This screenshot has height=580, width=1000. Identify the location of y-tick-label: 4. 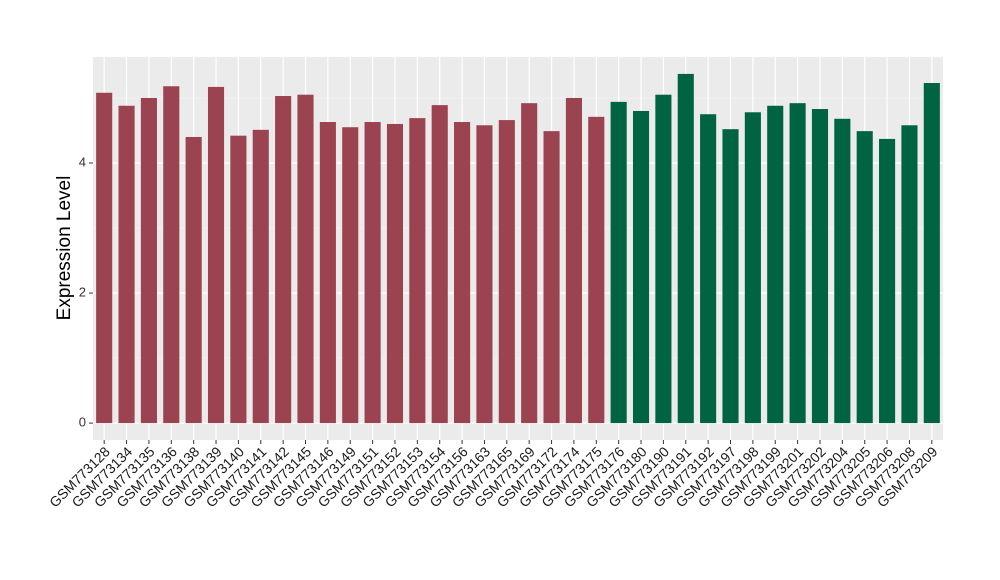
(82, 161).